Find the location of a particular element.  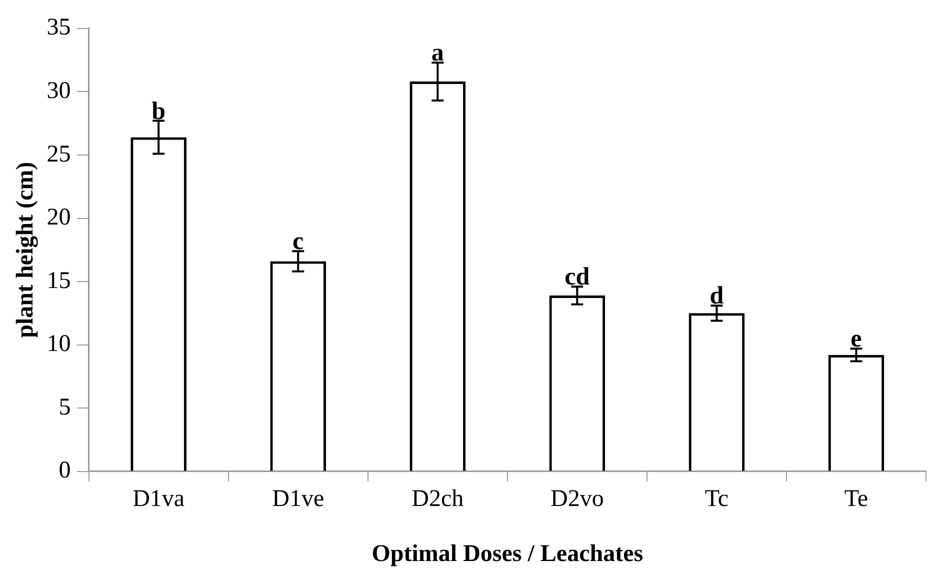

x-tick-label: D1va is located at coordinates (158, 499).